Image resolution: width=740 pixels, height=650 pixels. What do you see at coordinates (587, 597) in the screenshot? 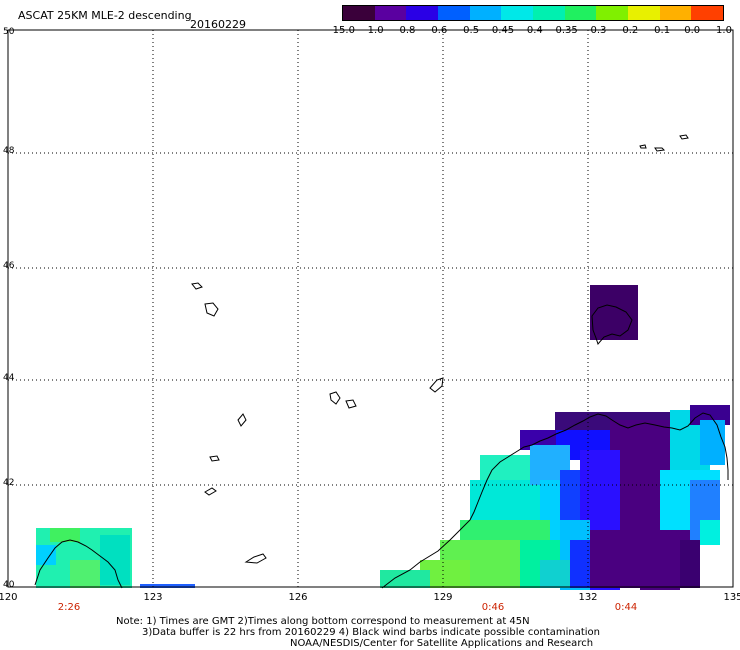
I see `longitude-label: 132` at bounding box center [587, 597].